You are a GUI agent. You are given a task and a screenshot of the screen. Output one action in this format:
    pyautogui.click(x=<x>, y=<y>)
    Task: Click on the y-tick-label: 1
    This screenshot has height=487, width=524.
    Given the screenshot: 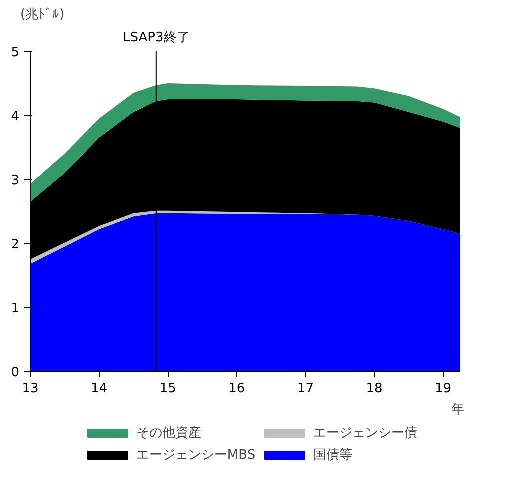 What is the action you would take?
    pyautogui.click(x=15, y=309)
    